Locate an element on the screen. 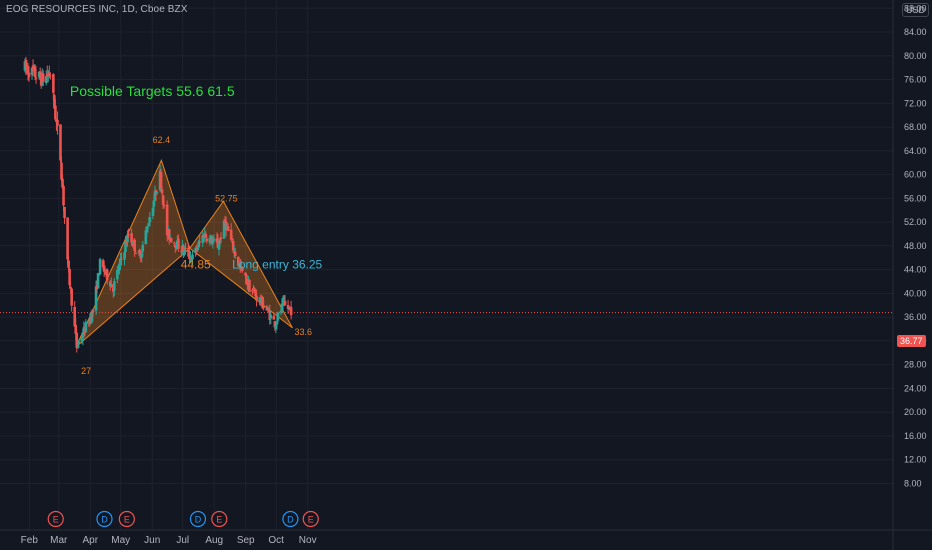  price-tick-label: 60.00 is located at coordinates (915, 175).